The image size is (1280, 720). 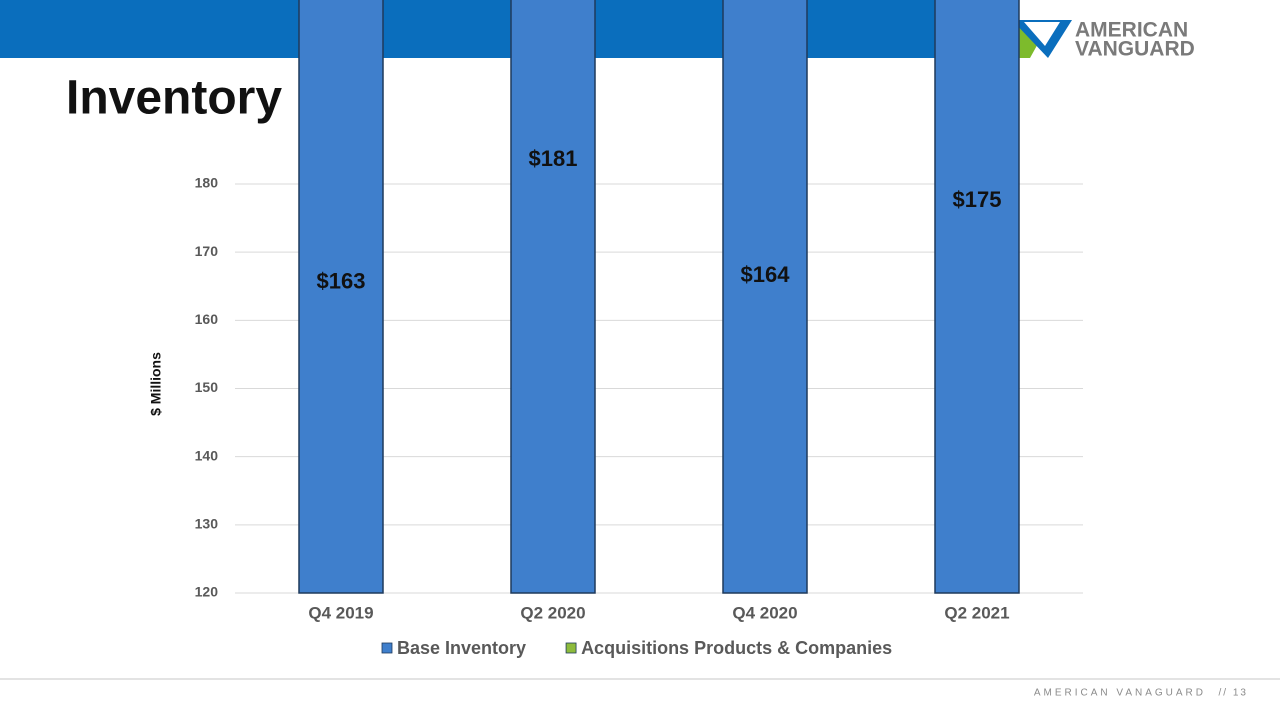 What do you see at coordinates (764, 612) in the screenshot?
I see `x-tick-label: Q4 2020` at bounding box center [764, 612].